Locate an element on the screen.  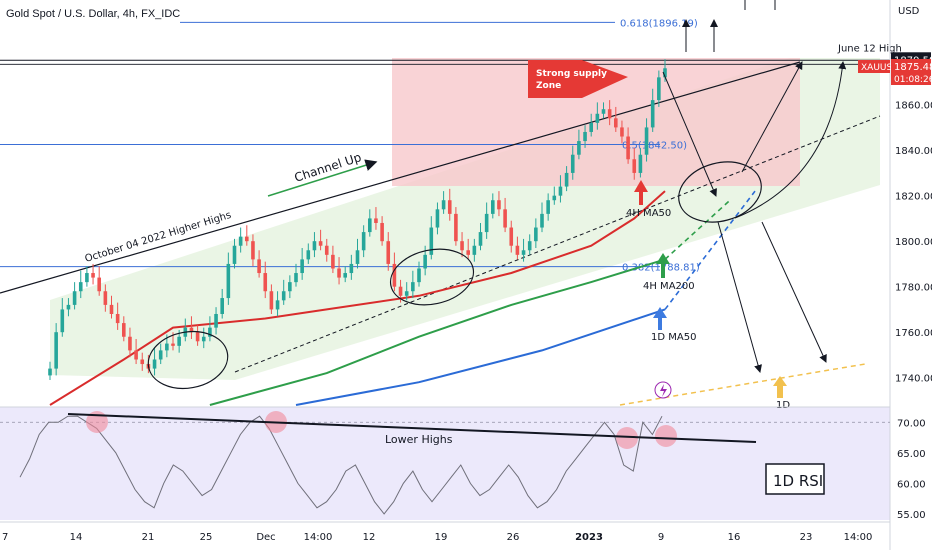
ma50-1d-projection is located at coordinates (710, 250).